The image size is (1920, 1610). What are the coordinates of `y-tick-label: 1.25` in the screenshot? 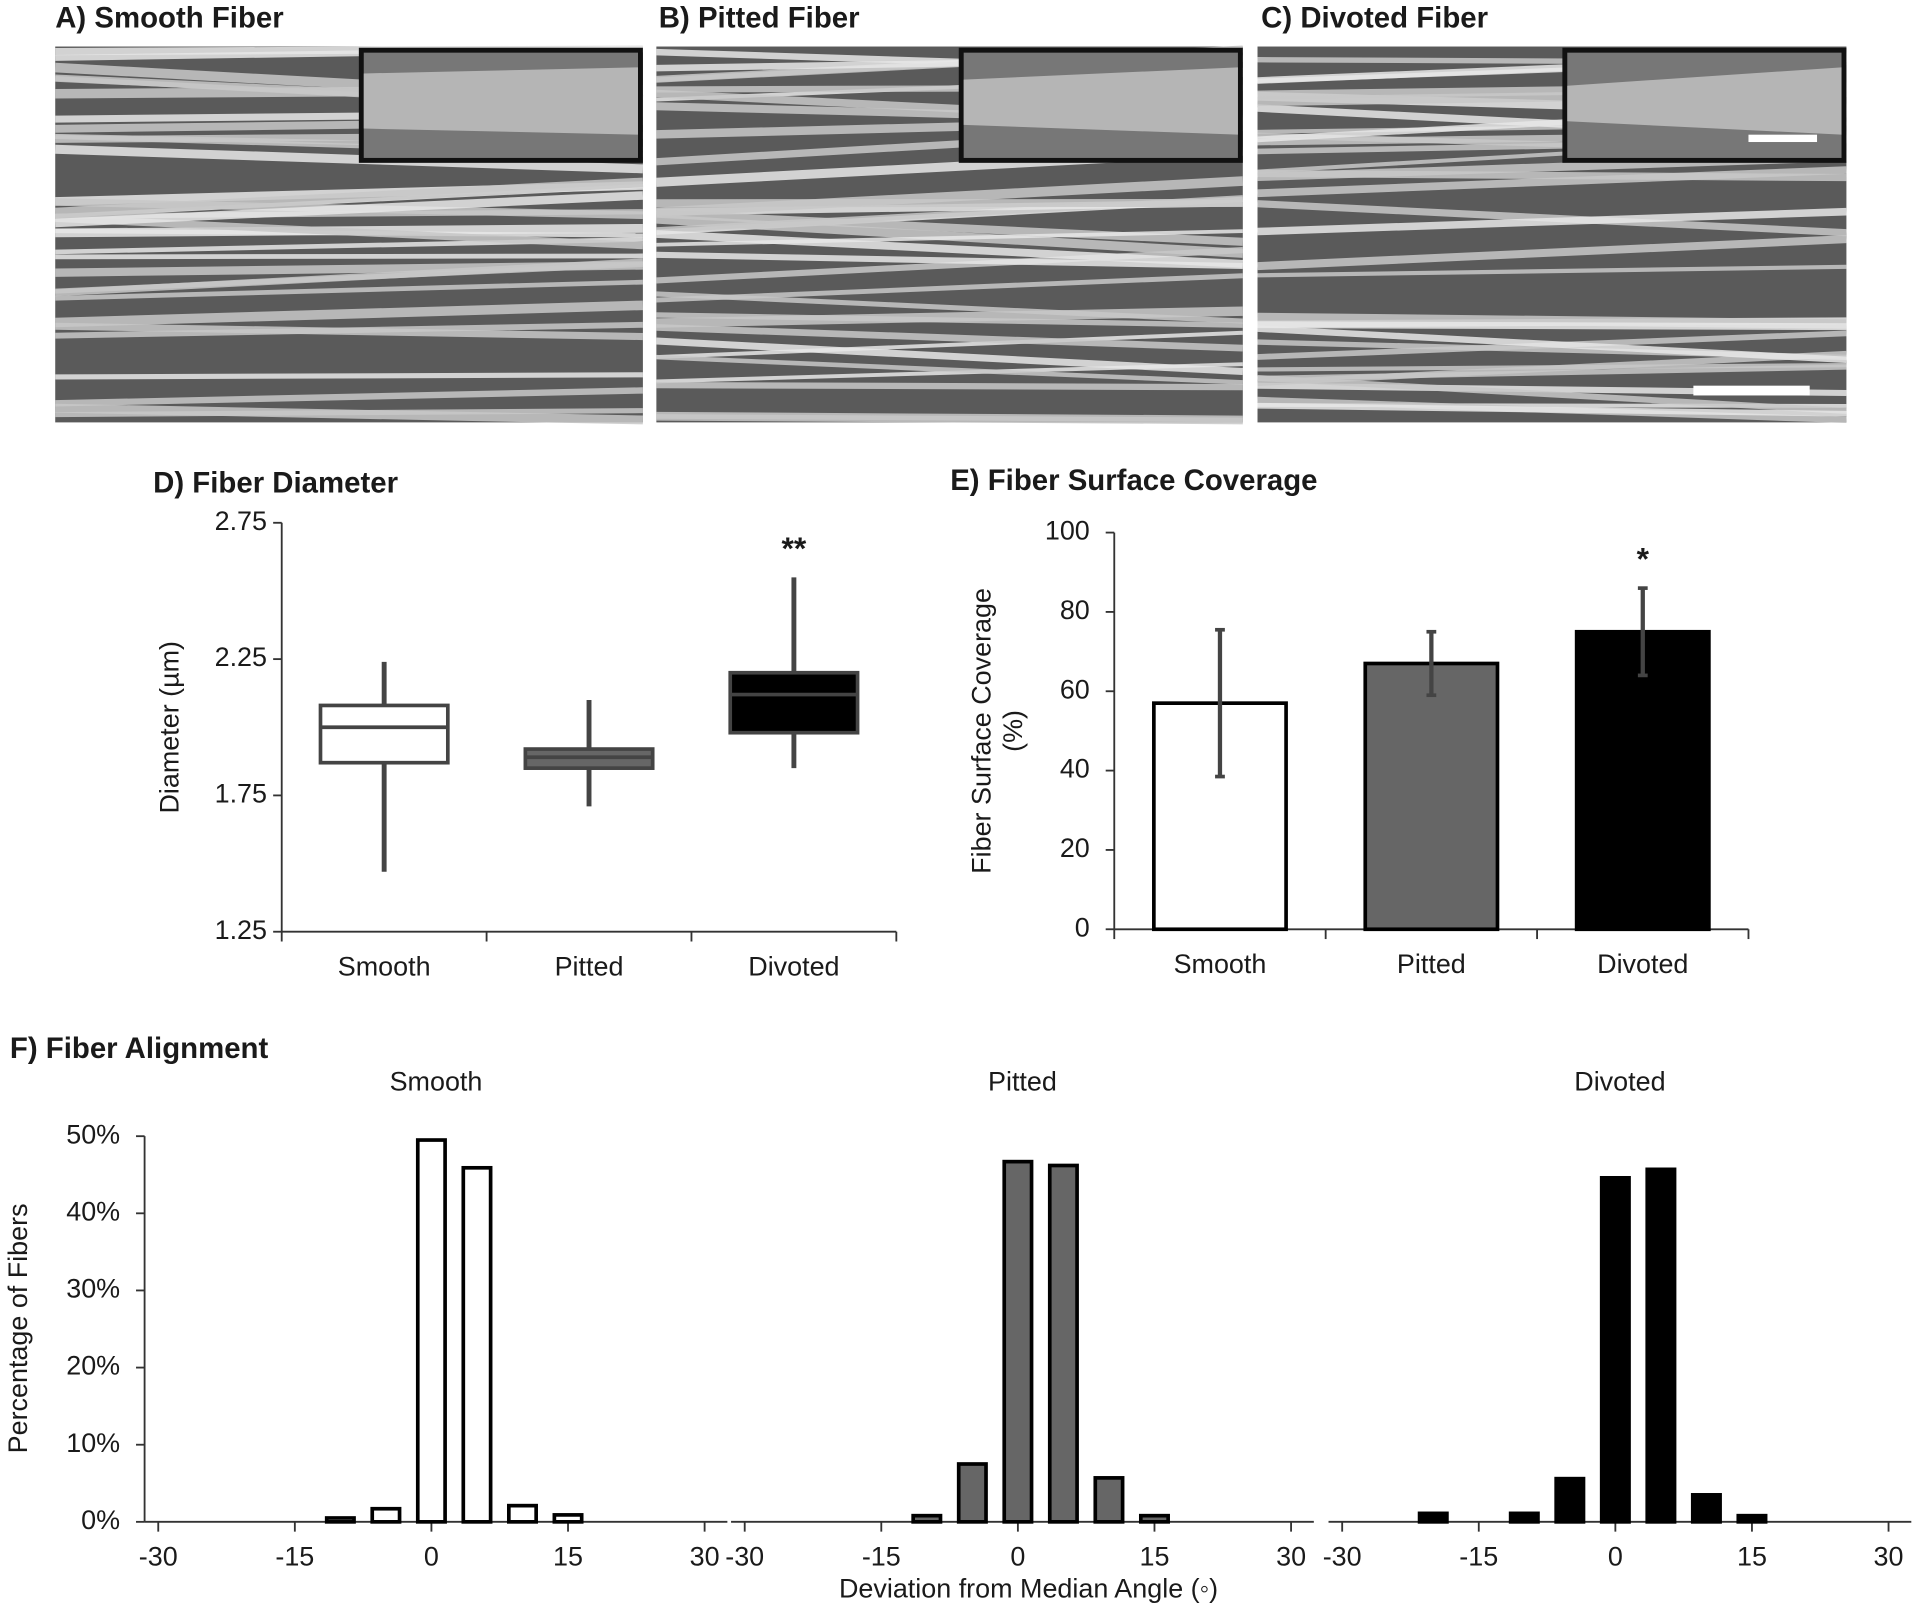 It's located at (241, 930).